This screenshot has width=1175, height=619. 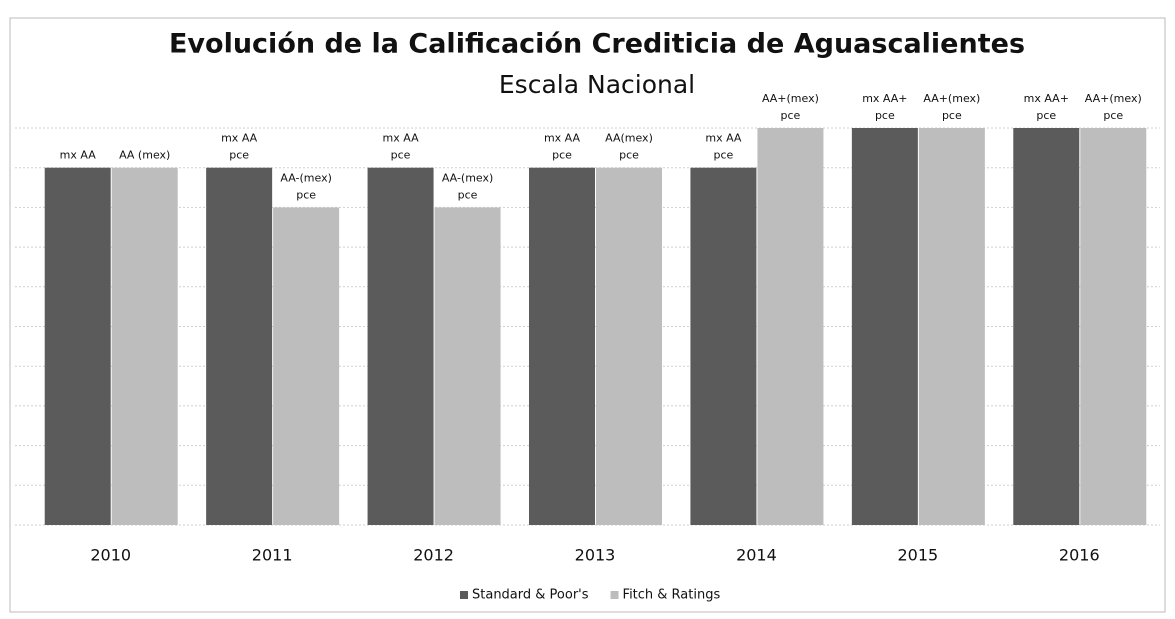 I want to click on x-tick-label: 2015, so click(x=917, y=555).